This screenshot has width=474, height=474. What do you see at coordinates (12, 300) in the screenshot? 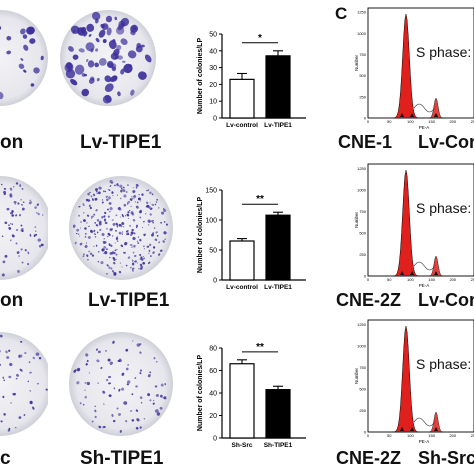
I see `dish-label-row2-left: on` at bounding box center [12, 300].